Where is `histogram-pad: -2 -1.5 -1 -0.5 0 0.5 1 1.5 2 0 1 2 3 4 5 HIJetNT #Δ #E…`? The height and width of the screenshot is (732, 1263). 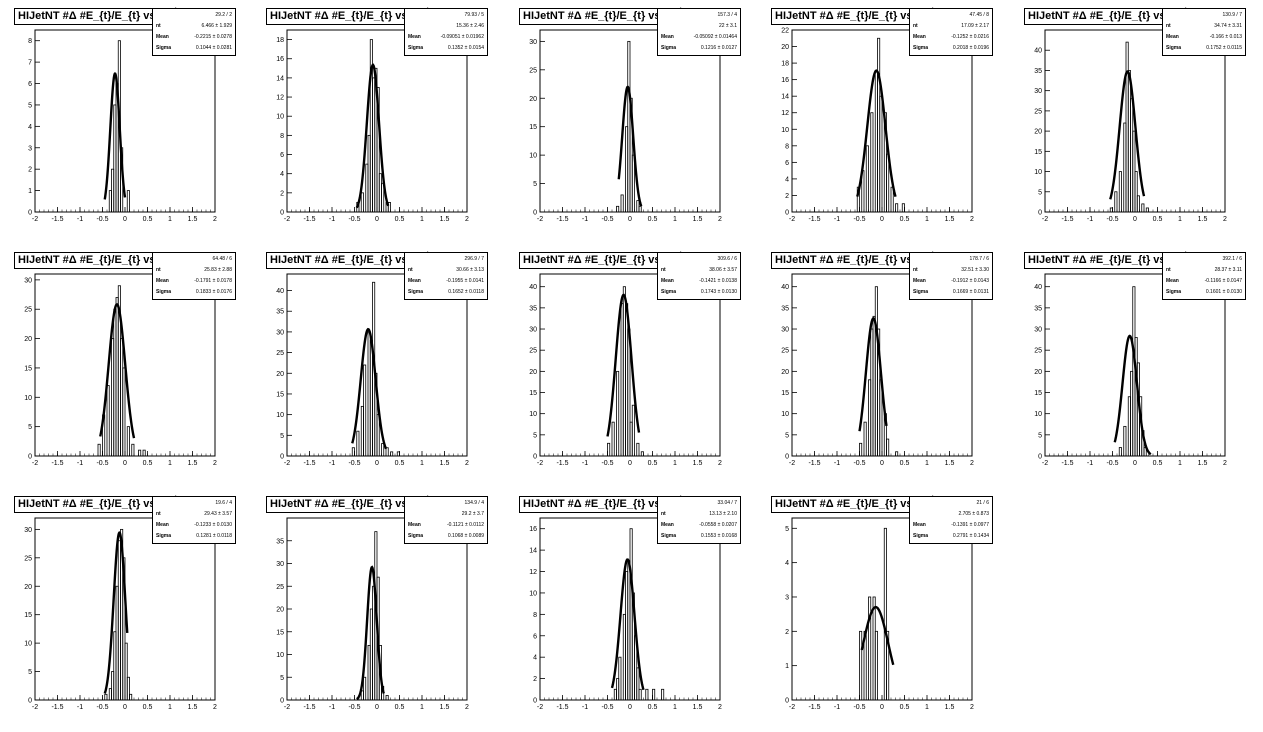
histogram-pad: -2 -1.5 -1 -0.5 0 0.5 1 1.5 2 0 1 2 3 4 5 HIJetNT #Δ #E… is located at coordinates (883, 610).